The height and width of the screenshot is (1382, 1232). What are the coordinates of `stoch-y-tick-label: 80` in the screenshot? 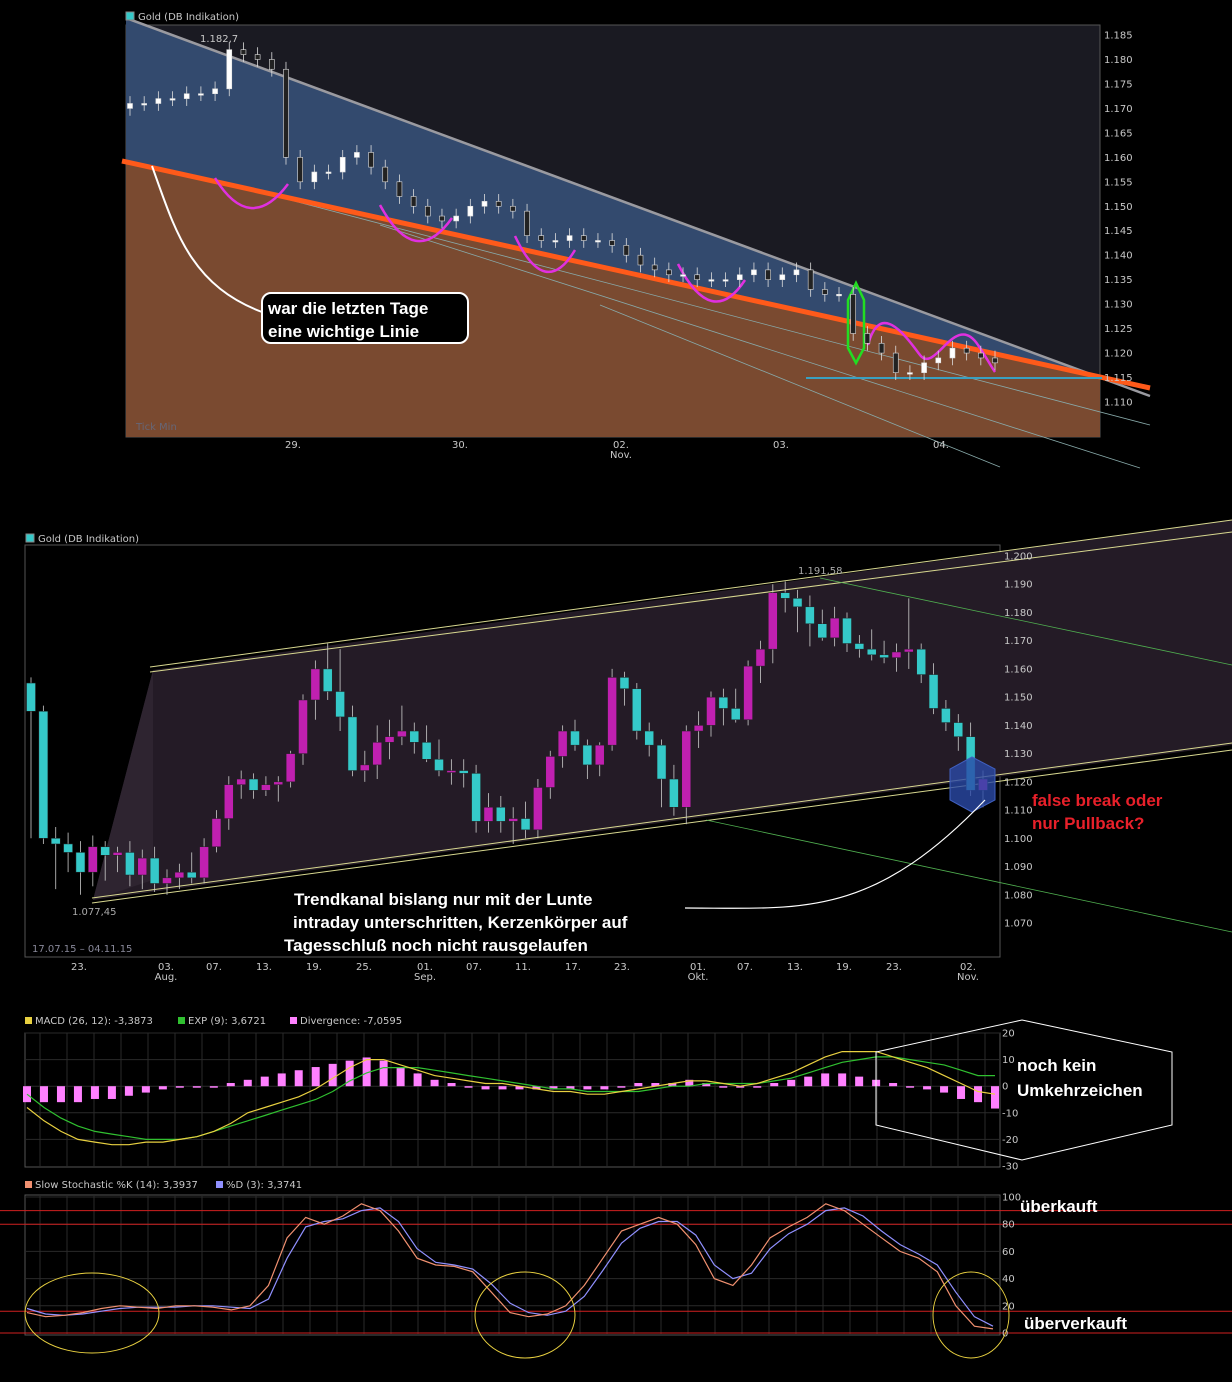 It's located at (1008, 1225).